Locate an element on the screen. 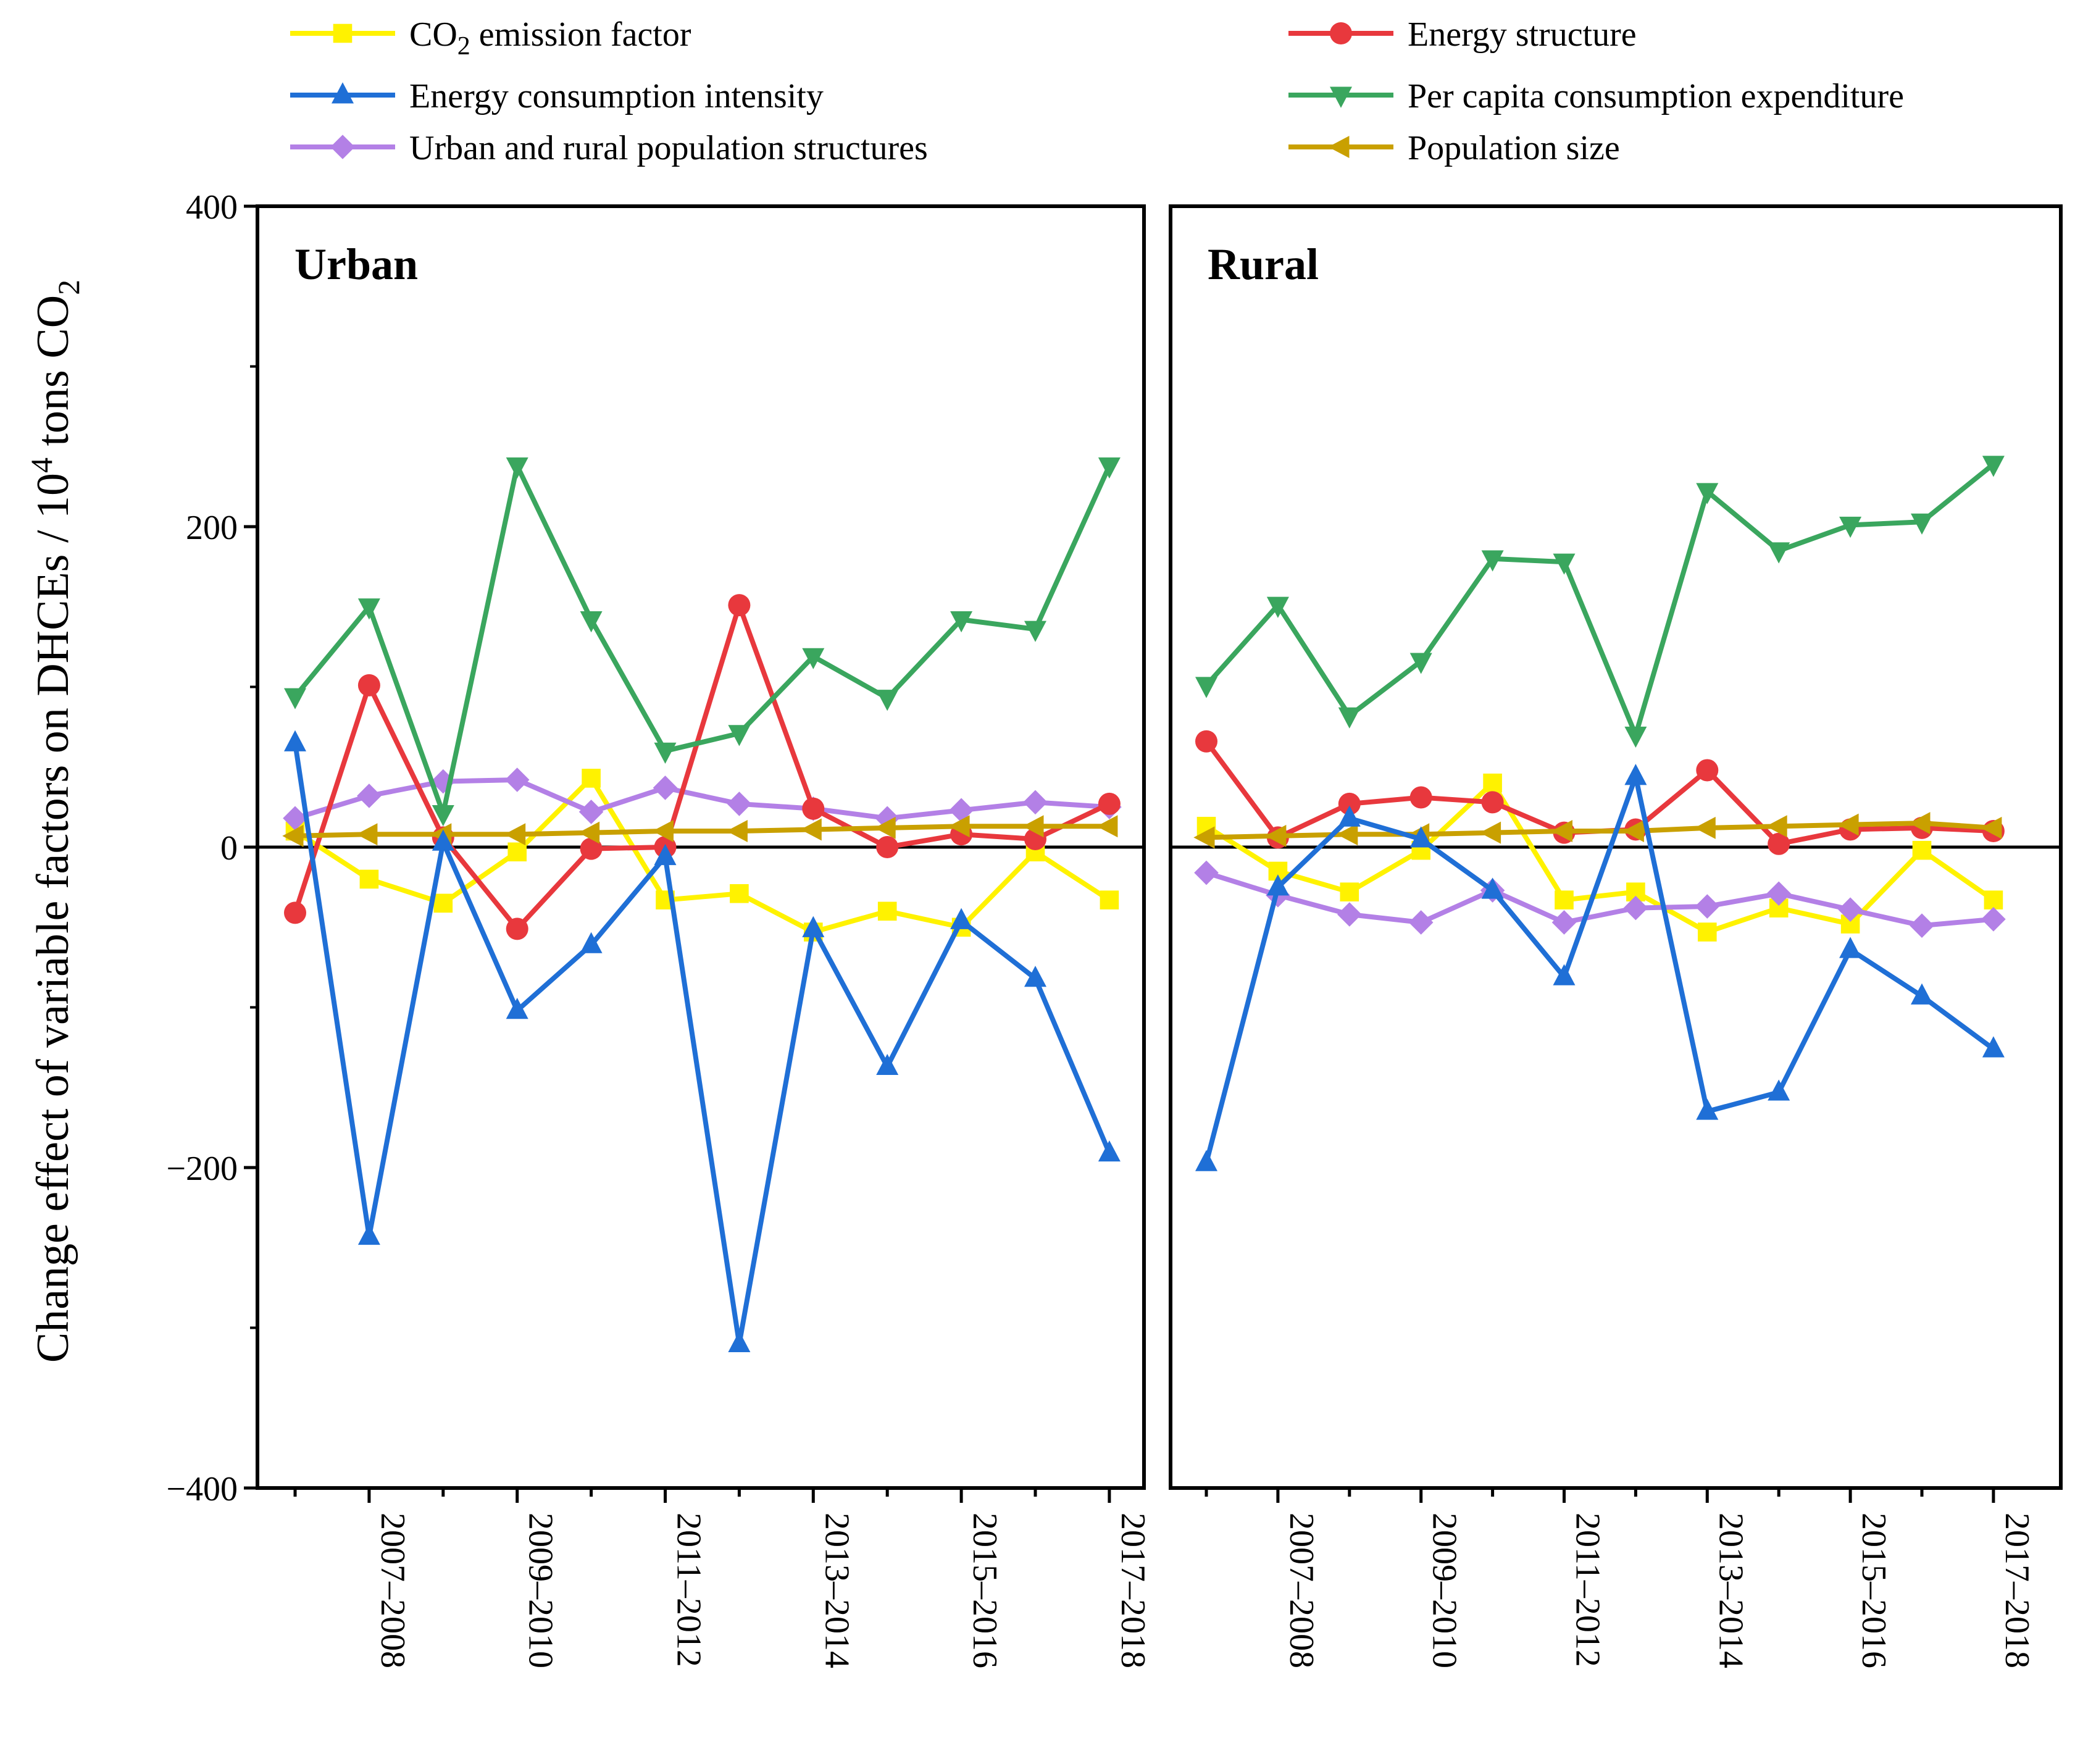  series-urps-urban is located at coordinates (703, 799).